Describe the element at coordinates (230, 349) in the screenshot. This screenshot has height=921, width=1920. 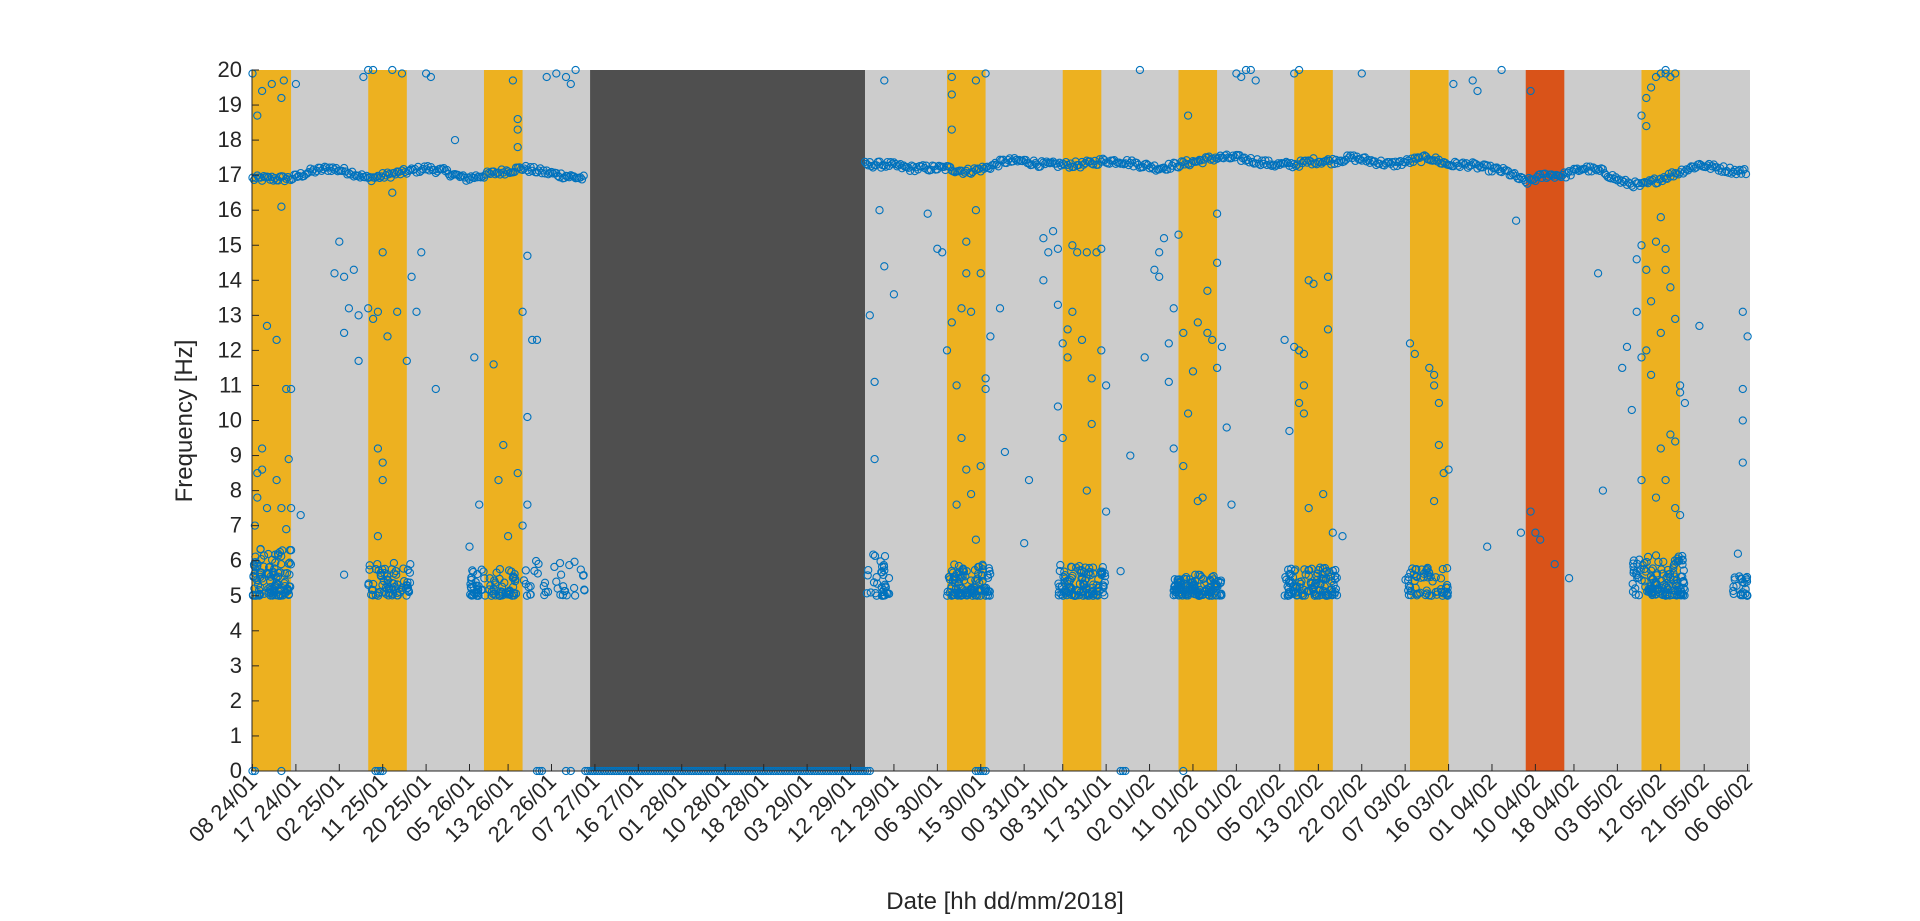
I see `y-tick-label: 12` at that location.